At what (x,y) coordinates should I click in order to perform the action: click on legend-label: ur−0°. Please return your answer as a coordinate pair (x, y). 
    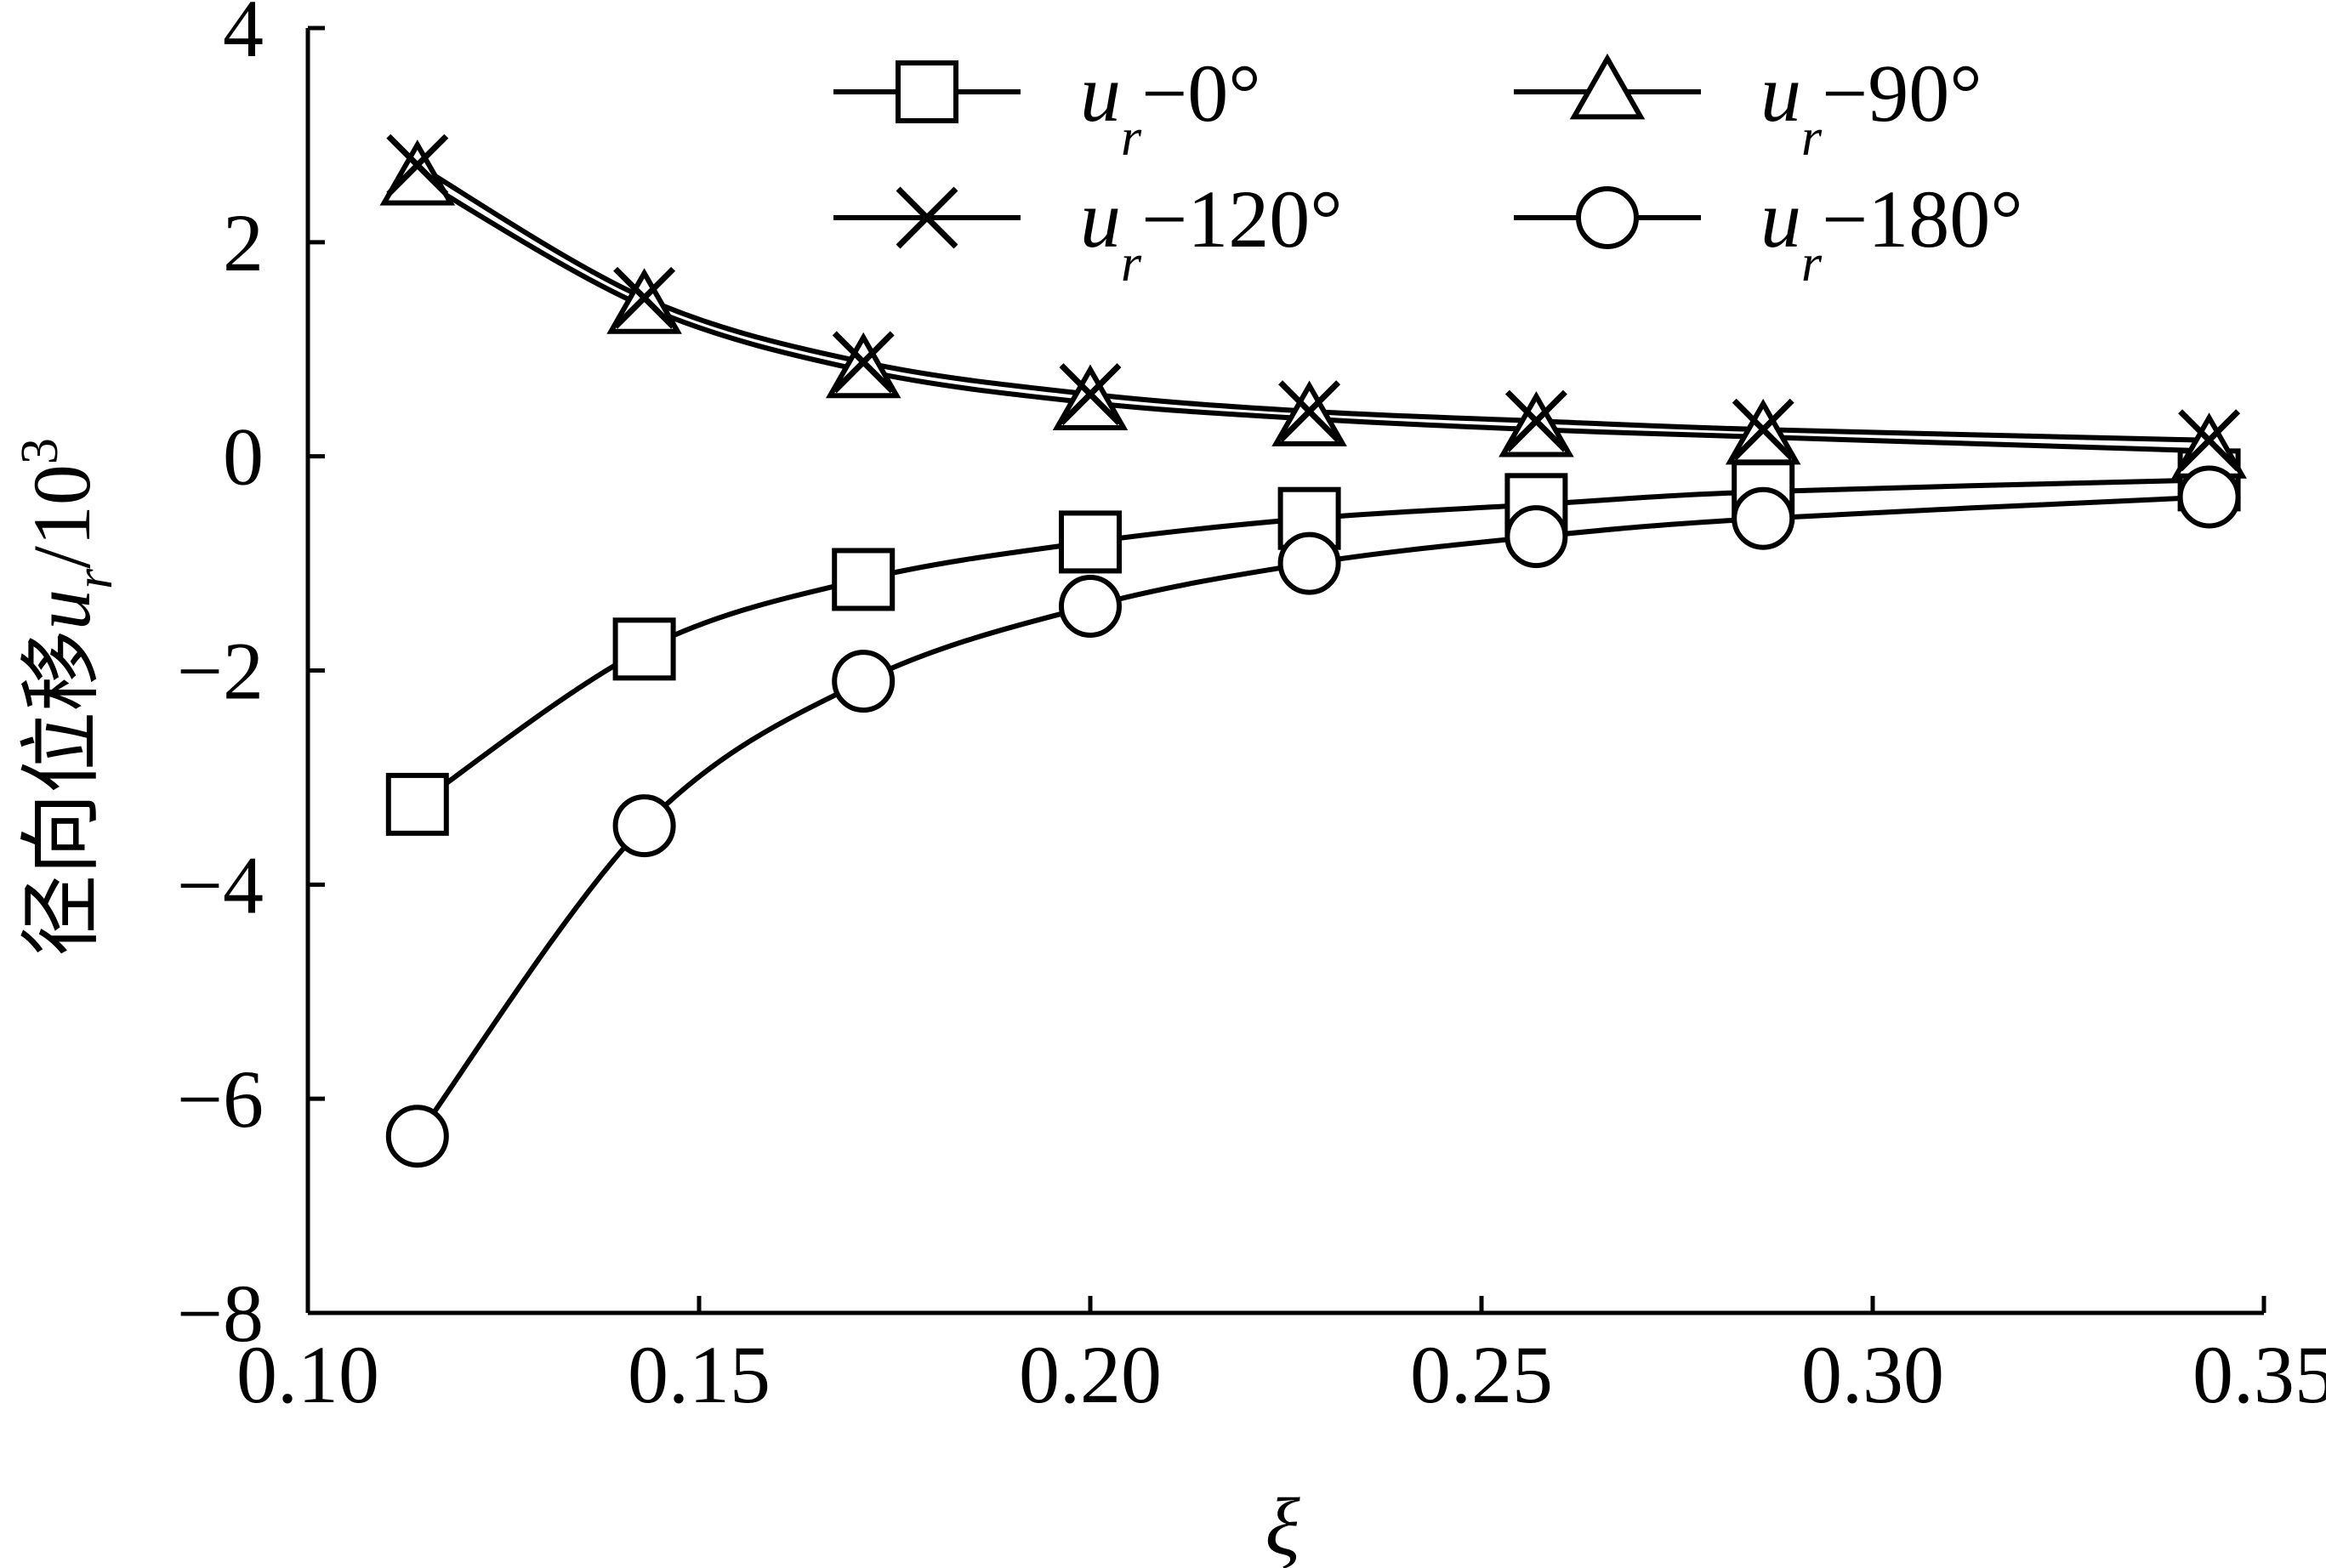
    Looking at the image, I should click on (1170, 107).